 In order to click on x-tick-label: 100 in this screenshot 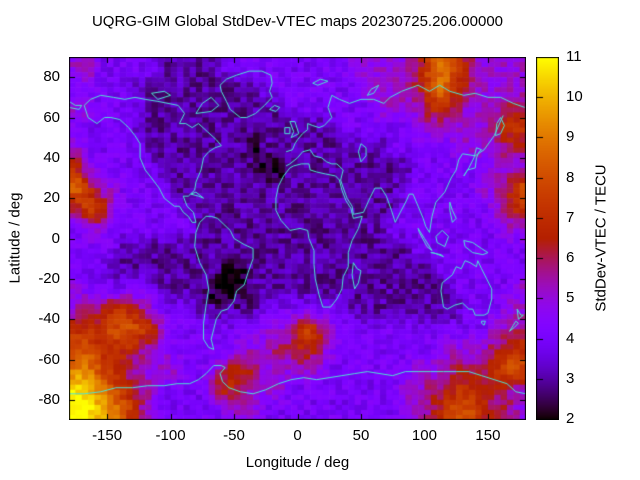, I will do `click(424, 435)`.